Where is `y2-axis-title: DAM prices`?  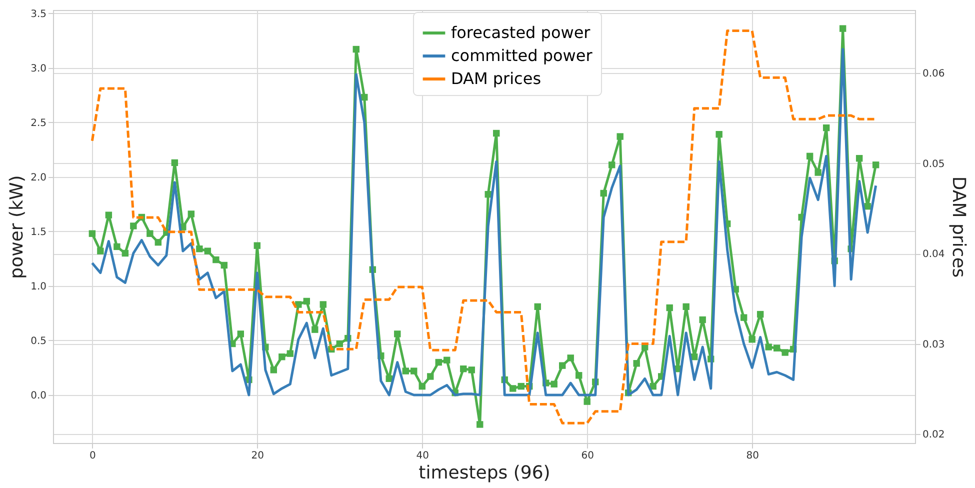 y2-axis-title: DAM prices is located at coordinates (958, 227).